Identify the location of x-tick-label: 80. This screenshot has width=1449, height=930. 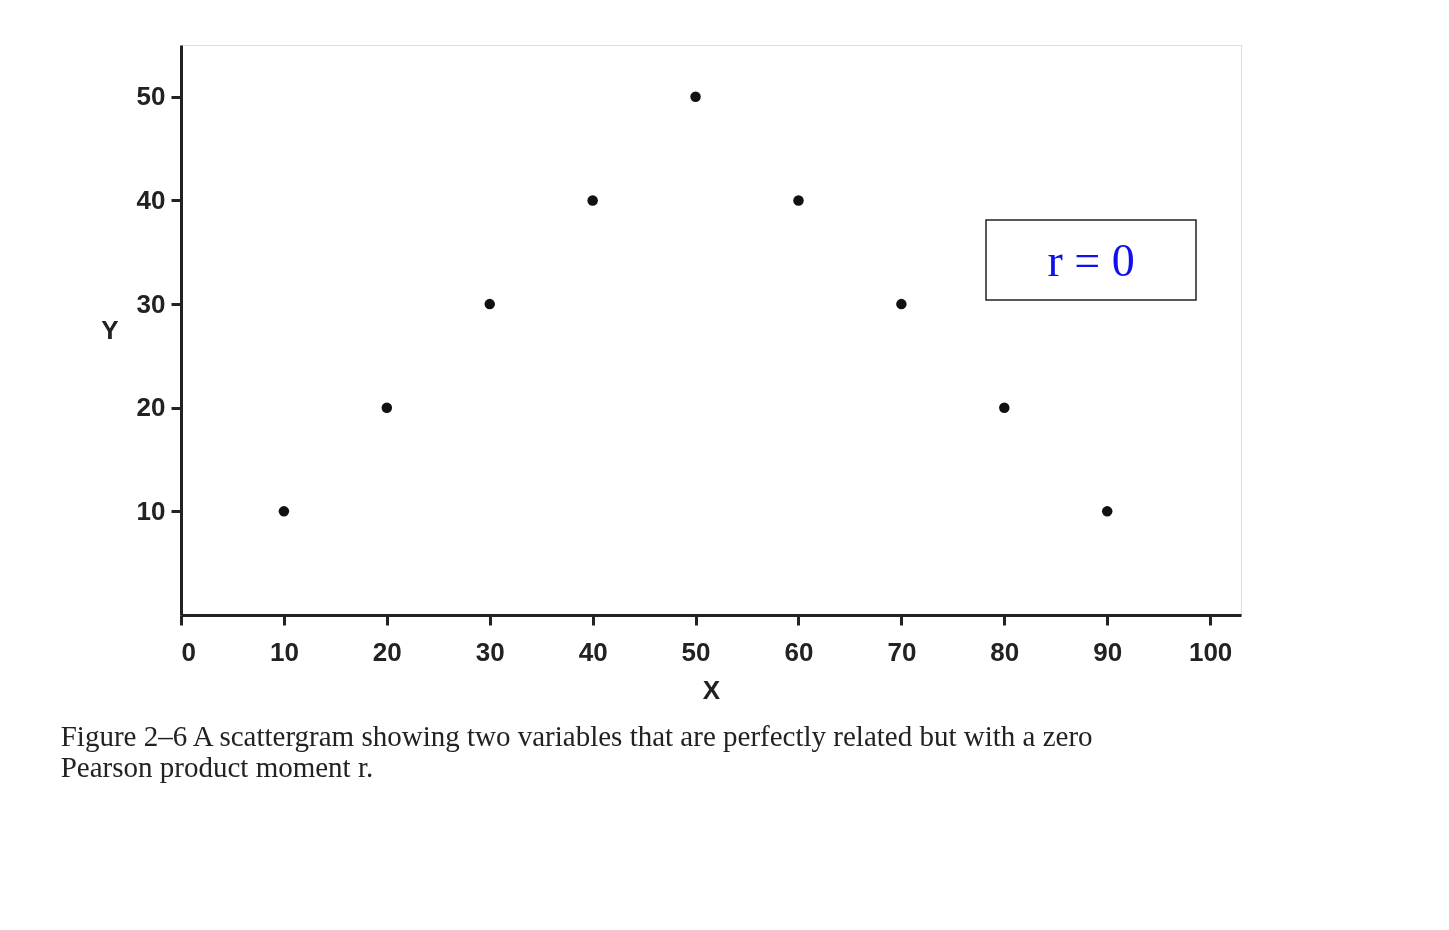
(1005, 651).